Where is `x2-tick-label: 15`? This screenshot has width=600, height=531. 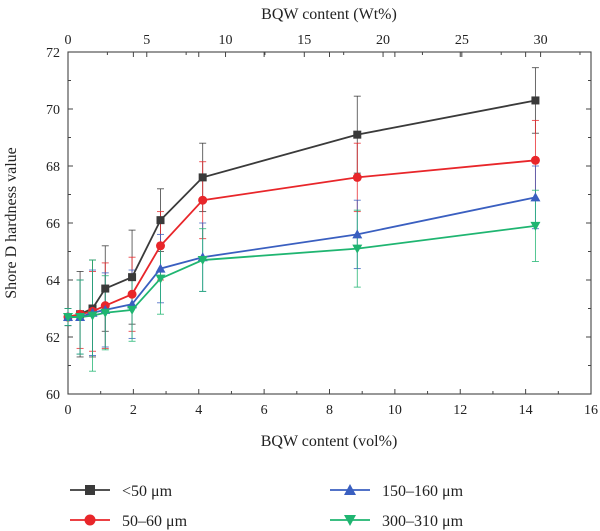 x2-tick-label: 15 is located at coordinates (304, 40).